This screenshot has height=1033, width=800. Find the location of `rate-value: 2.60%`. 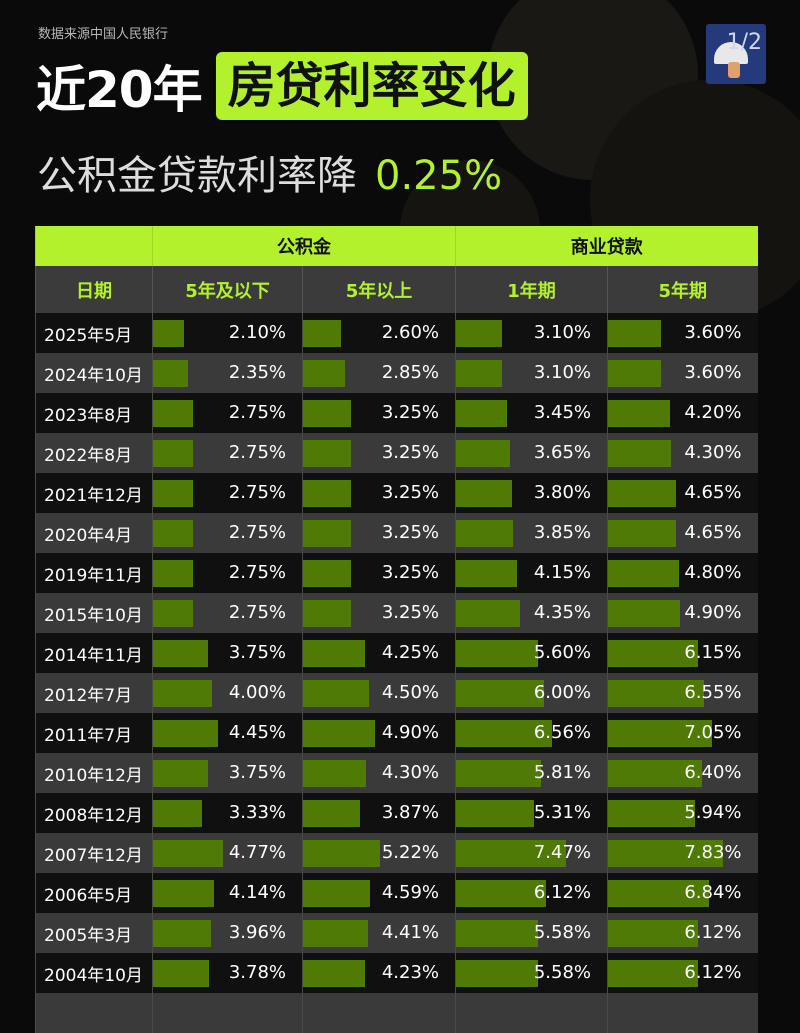

rate-value: 2.60% is located at coordinates (410, 332).